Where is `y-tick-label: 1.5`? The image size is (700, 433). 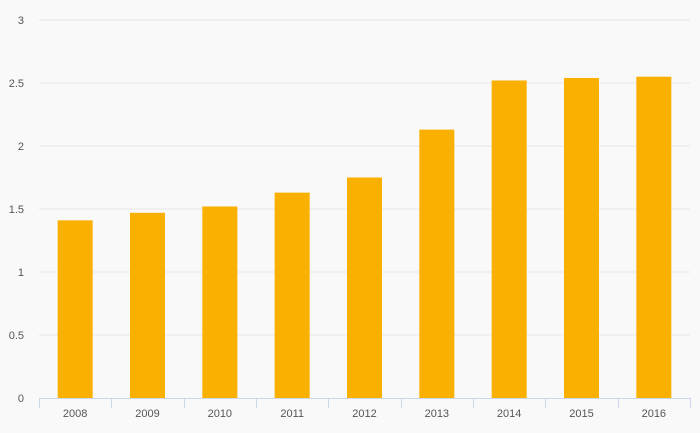 y-tick-label: 1.5 is located at coordinates (16, 210).